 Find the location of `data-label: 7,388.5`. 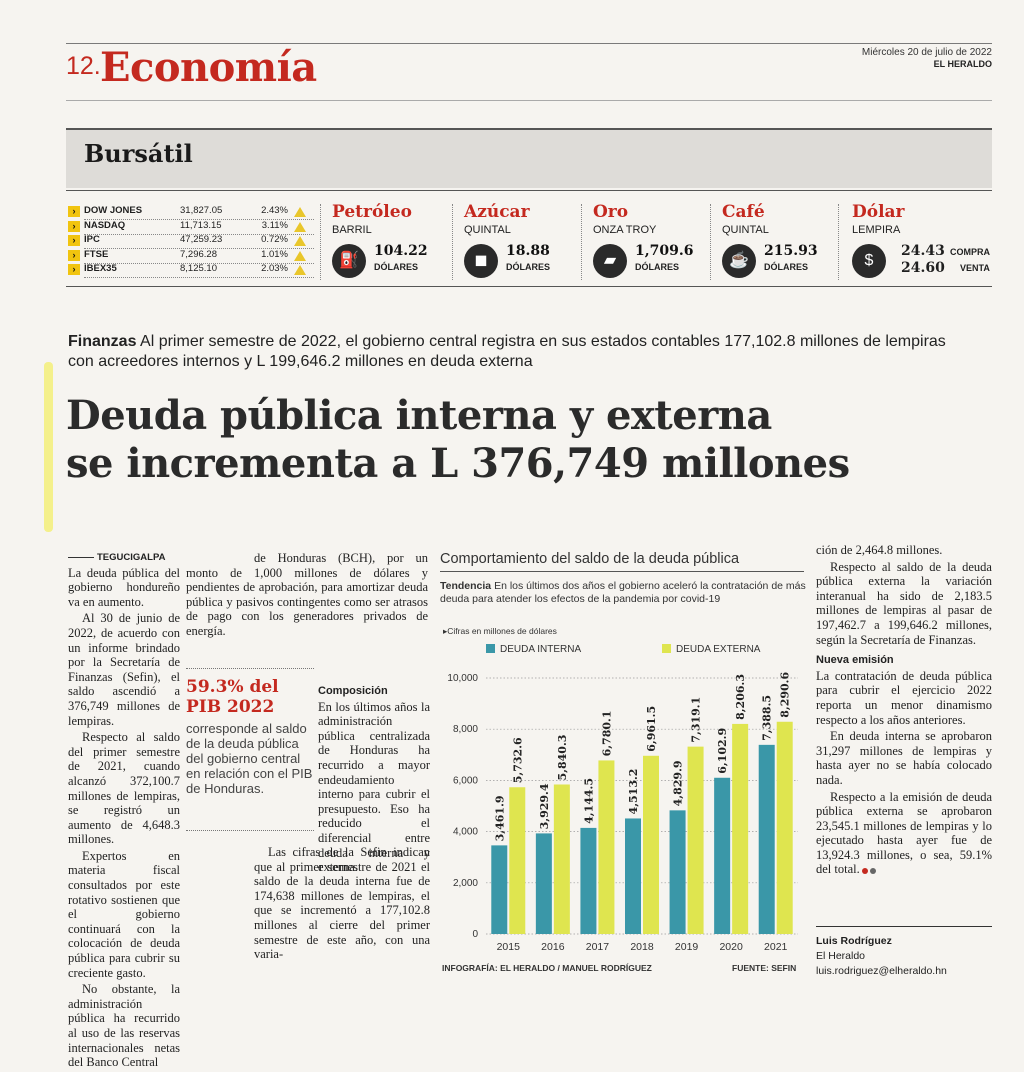

data-label: 7,388.5 is located at coordinates (767, 718).